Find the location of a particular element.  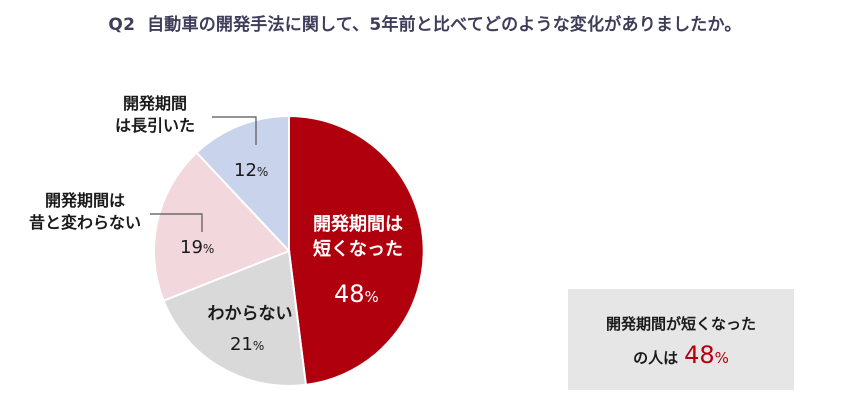

pct-same: 19% is located at coordinates (197, 247).